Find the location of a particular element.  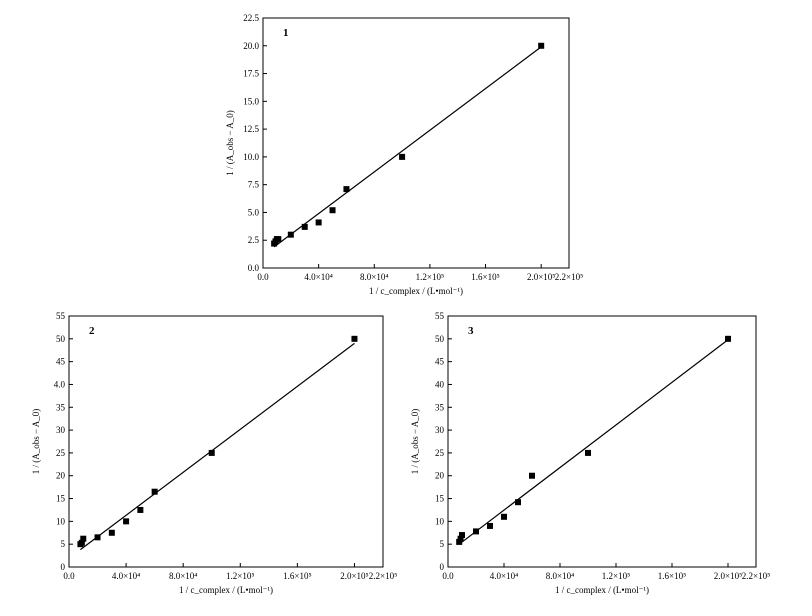

y-tick-label: 15.0 is located at coordinates (251, 101).